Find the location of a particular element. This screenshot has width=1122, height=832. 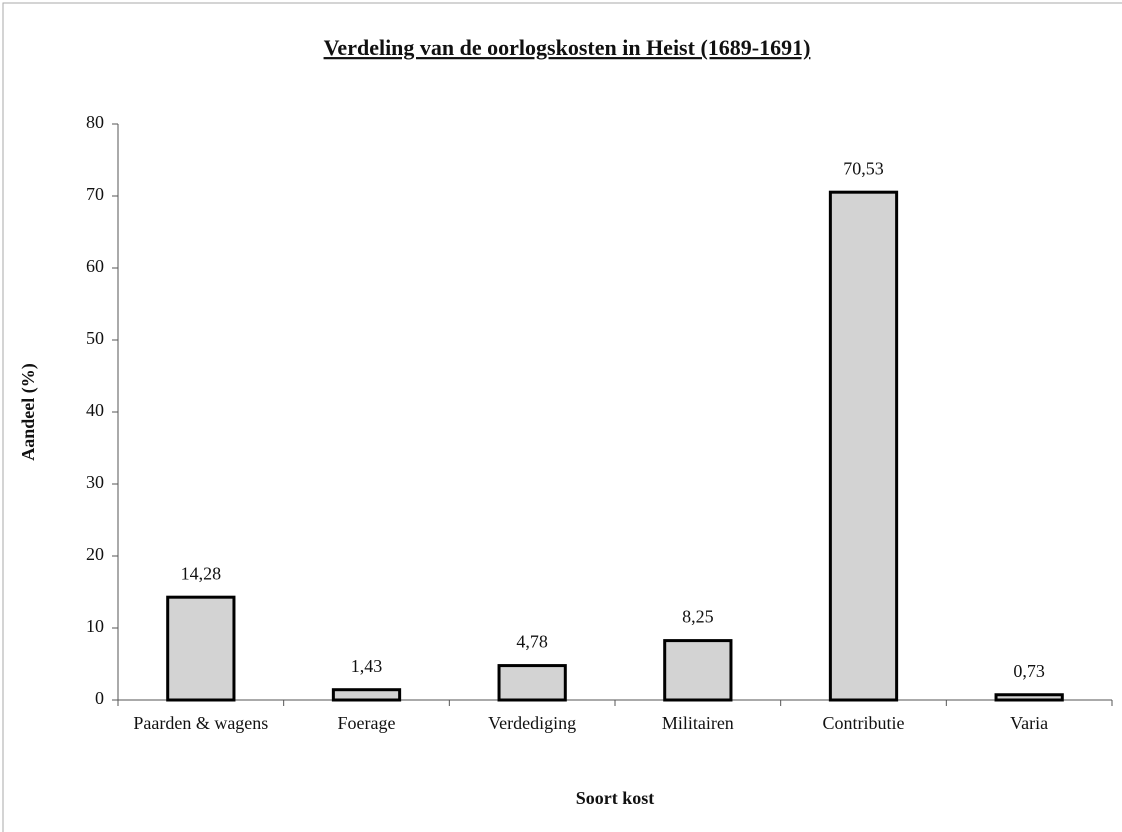

x-tick-label: Varia is located at coordinates (1029, 723).